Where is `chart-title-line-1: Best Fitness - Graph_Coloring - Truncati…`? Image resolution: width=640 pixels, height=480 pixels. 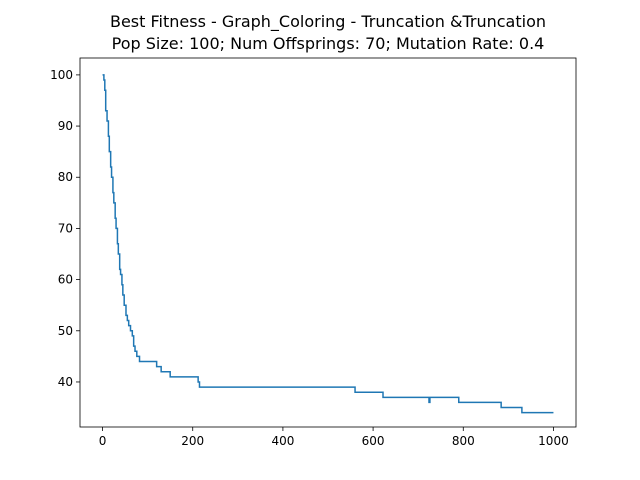
chart-title-line-1: Best Fitness - Graph_Coloring - Truncati… is located at coordinates (328, 22).